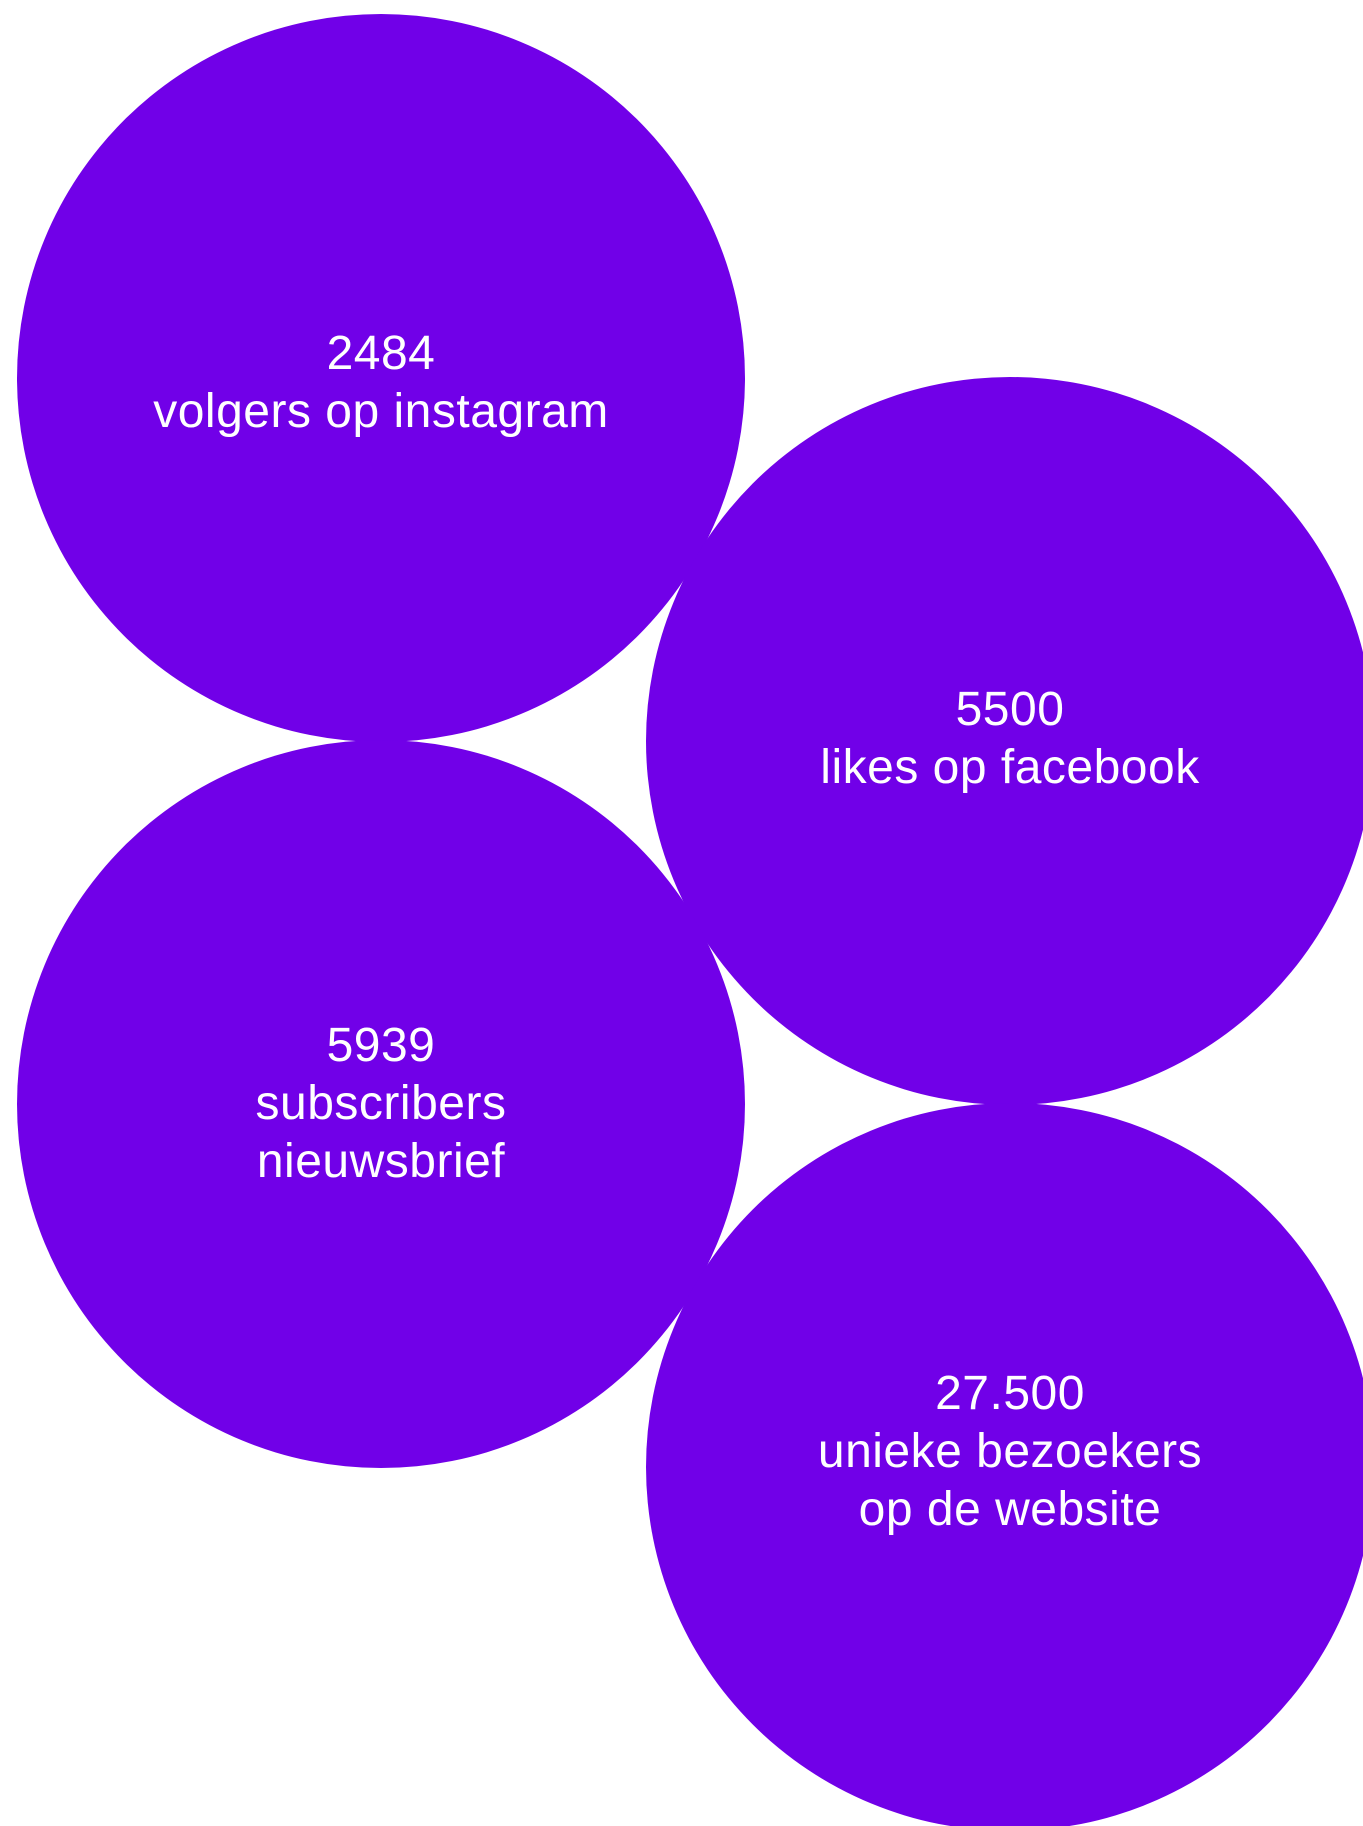 The image size is (1363, 1826). What do you see at coordinates (381, 383) in the screenshot?
I see `stat-text: 2484 volgers op instagram` at bounding box center [381, 383].